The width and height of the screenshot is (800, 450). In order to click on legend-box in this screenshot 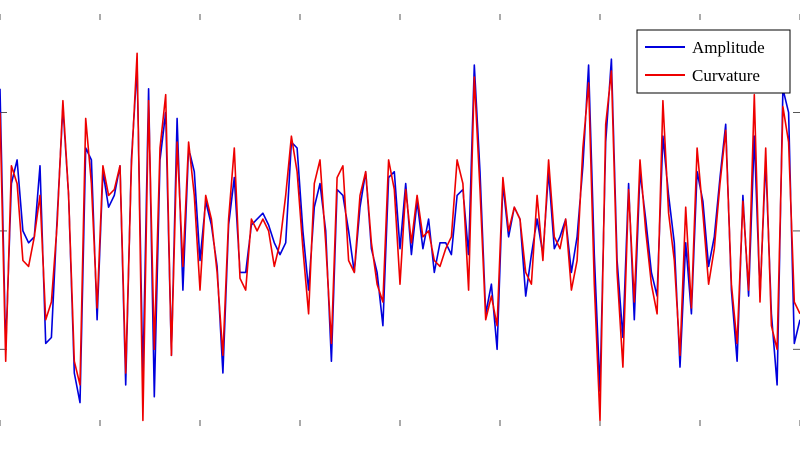, I will do `click(713, 61)`.